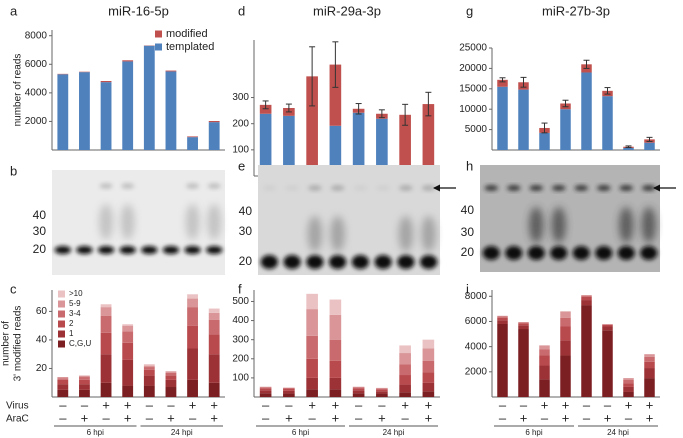 The image size is (683, 438). Describe the element at coordinates (17, 419) in the screenshot. I see `row-label: AraC` at that location.